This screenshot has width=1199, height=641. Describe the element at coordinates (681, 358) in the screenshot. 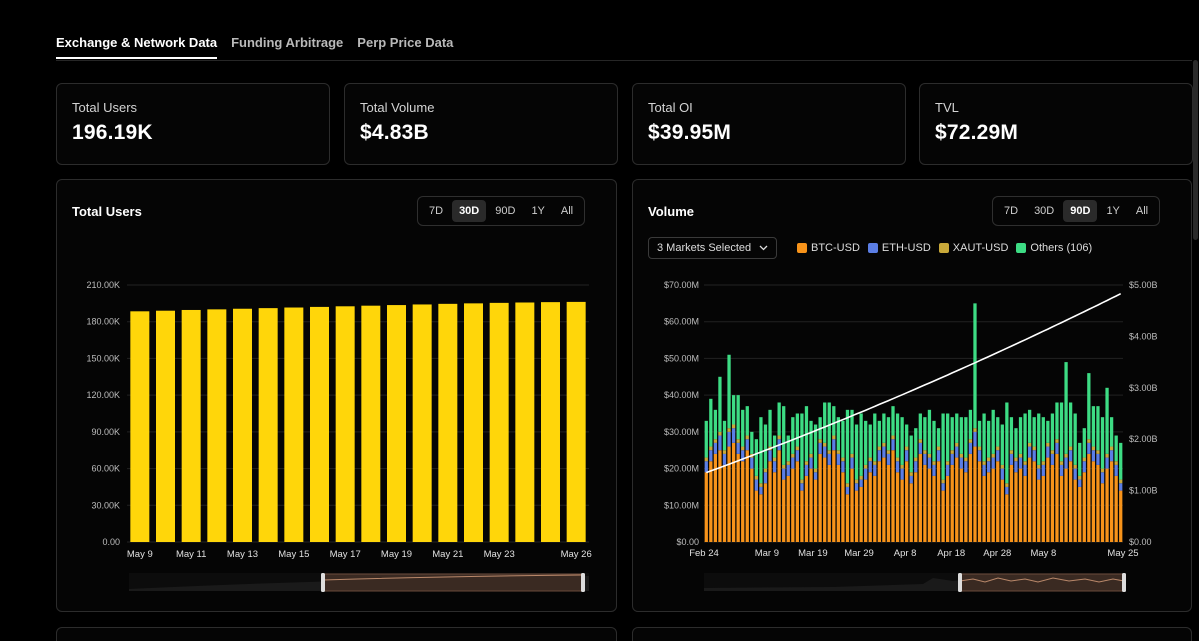

I see `y-tick-label-left: $50.00M` at that location.